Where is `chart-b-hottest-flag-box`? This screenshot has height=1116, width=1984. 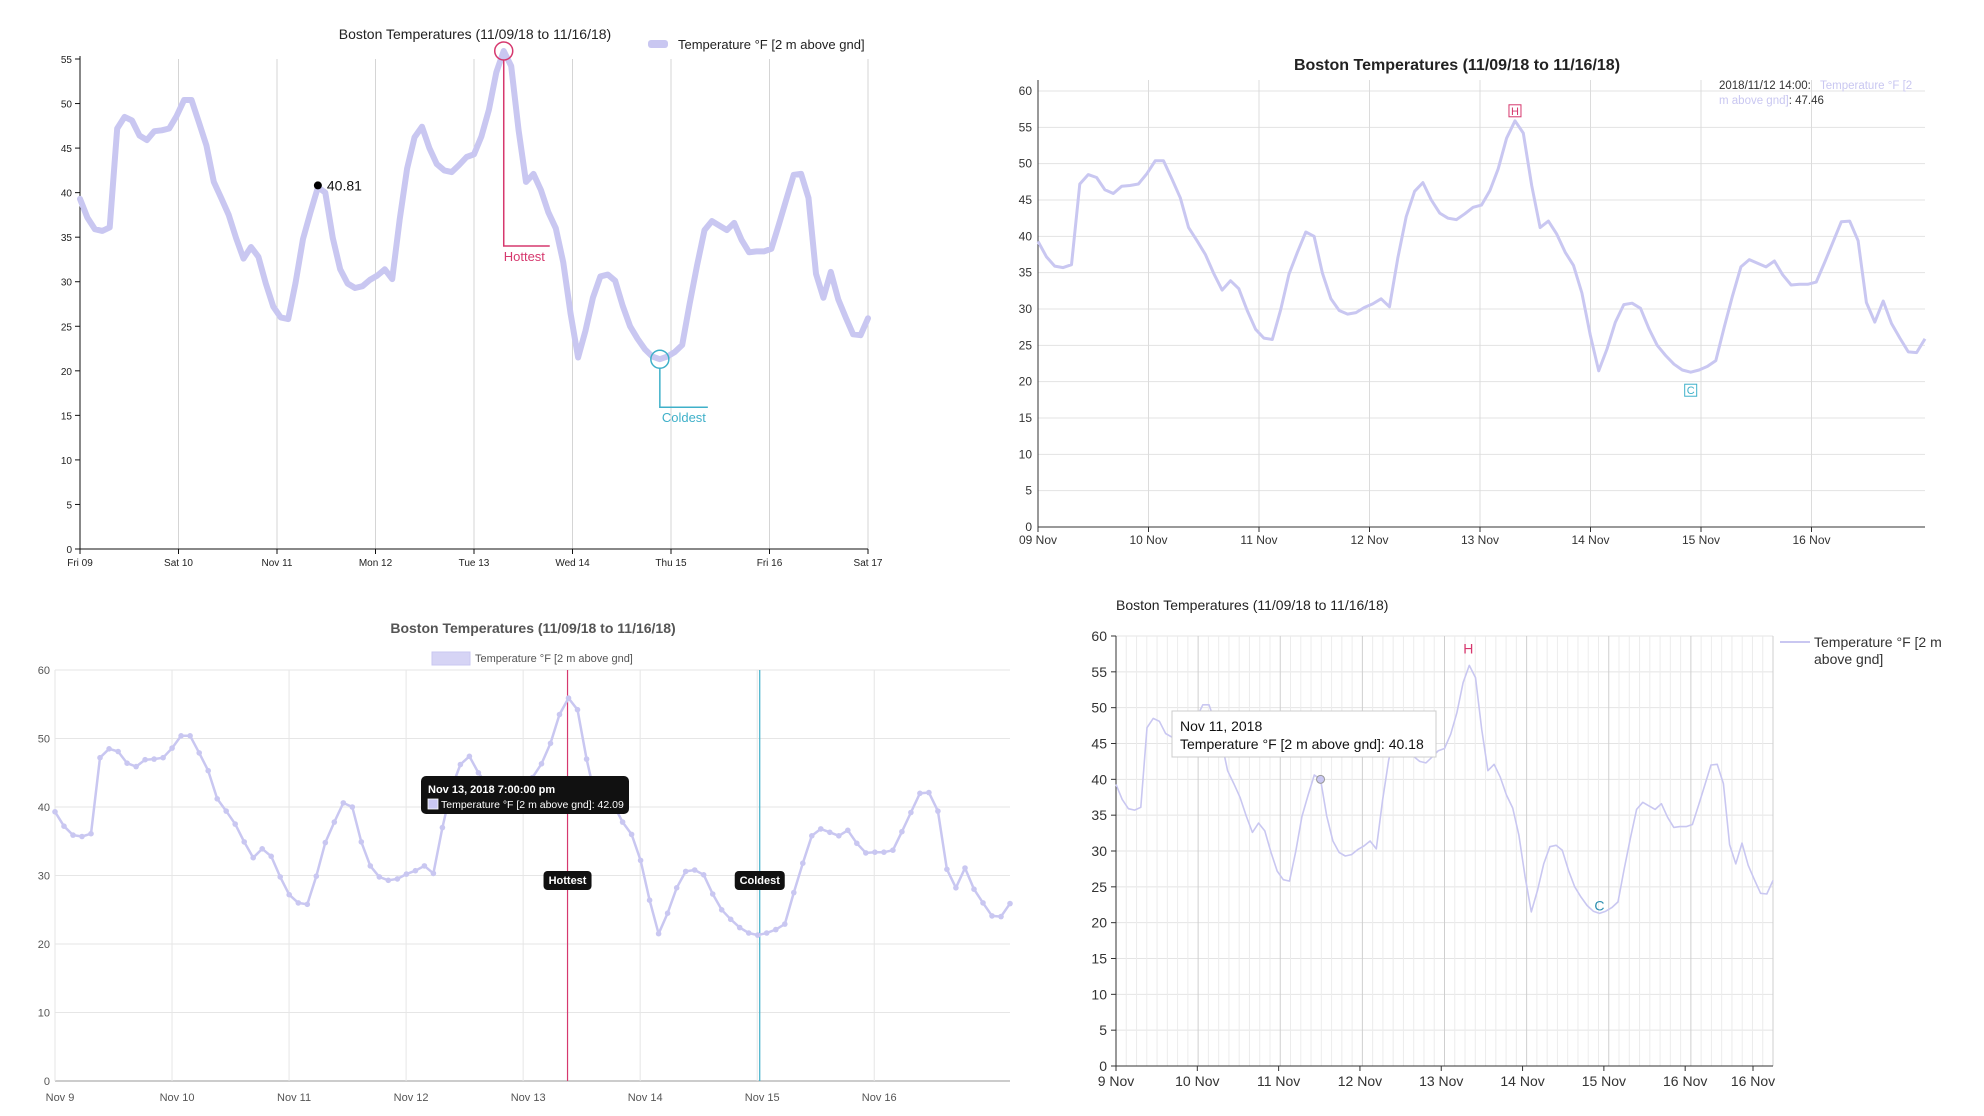 chart-b-hottest-flag-box is located at coordinates (1515, 111).